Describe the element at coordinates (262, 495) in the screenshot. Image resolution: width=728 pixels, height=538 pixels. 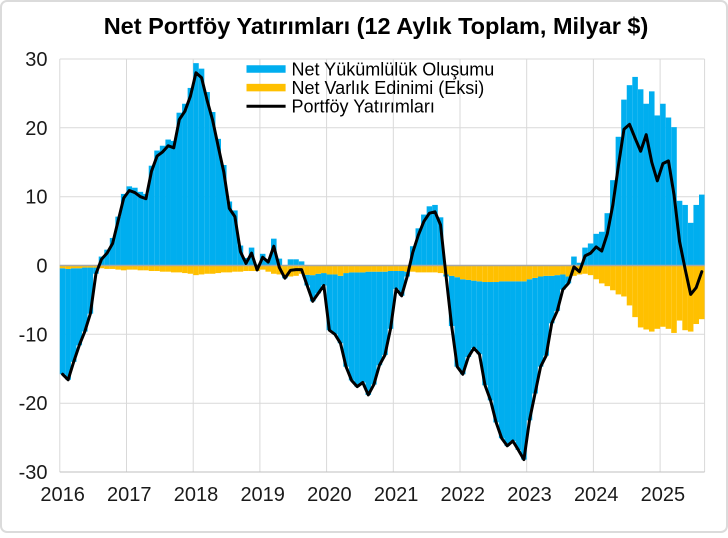
I see `svg-text: 2019` at that location.